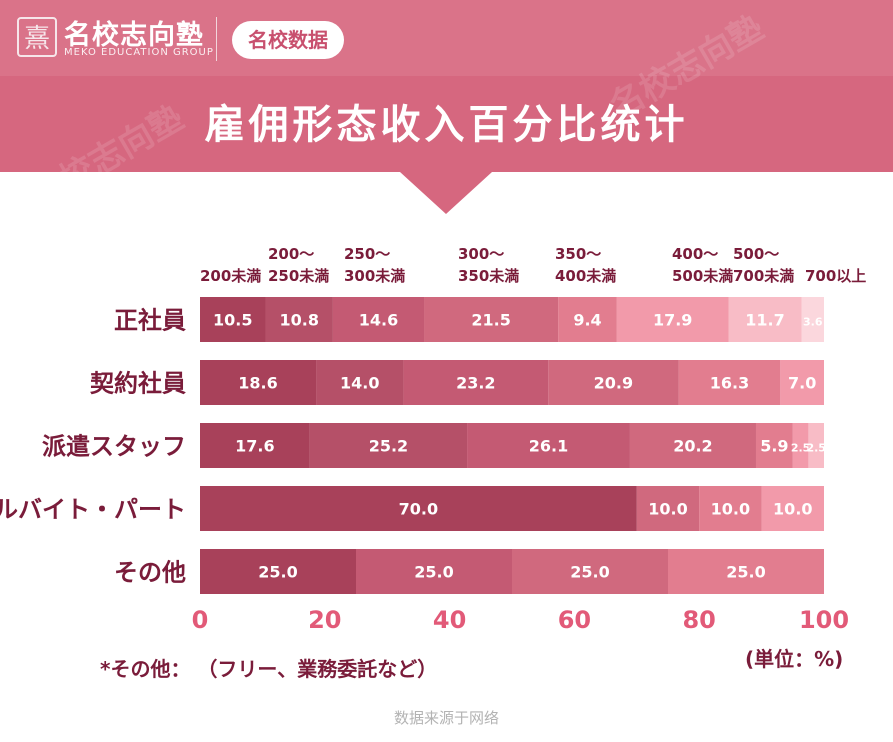  What do you see at coordinates (695, 254) in the screenshot?
I see `legend-label-line1: 400～` at bounding box center [695, 254].